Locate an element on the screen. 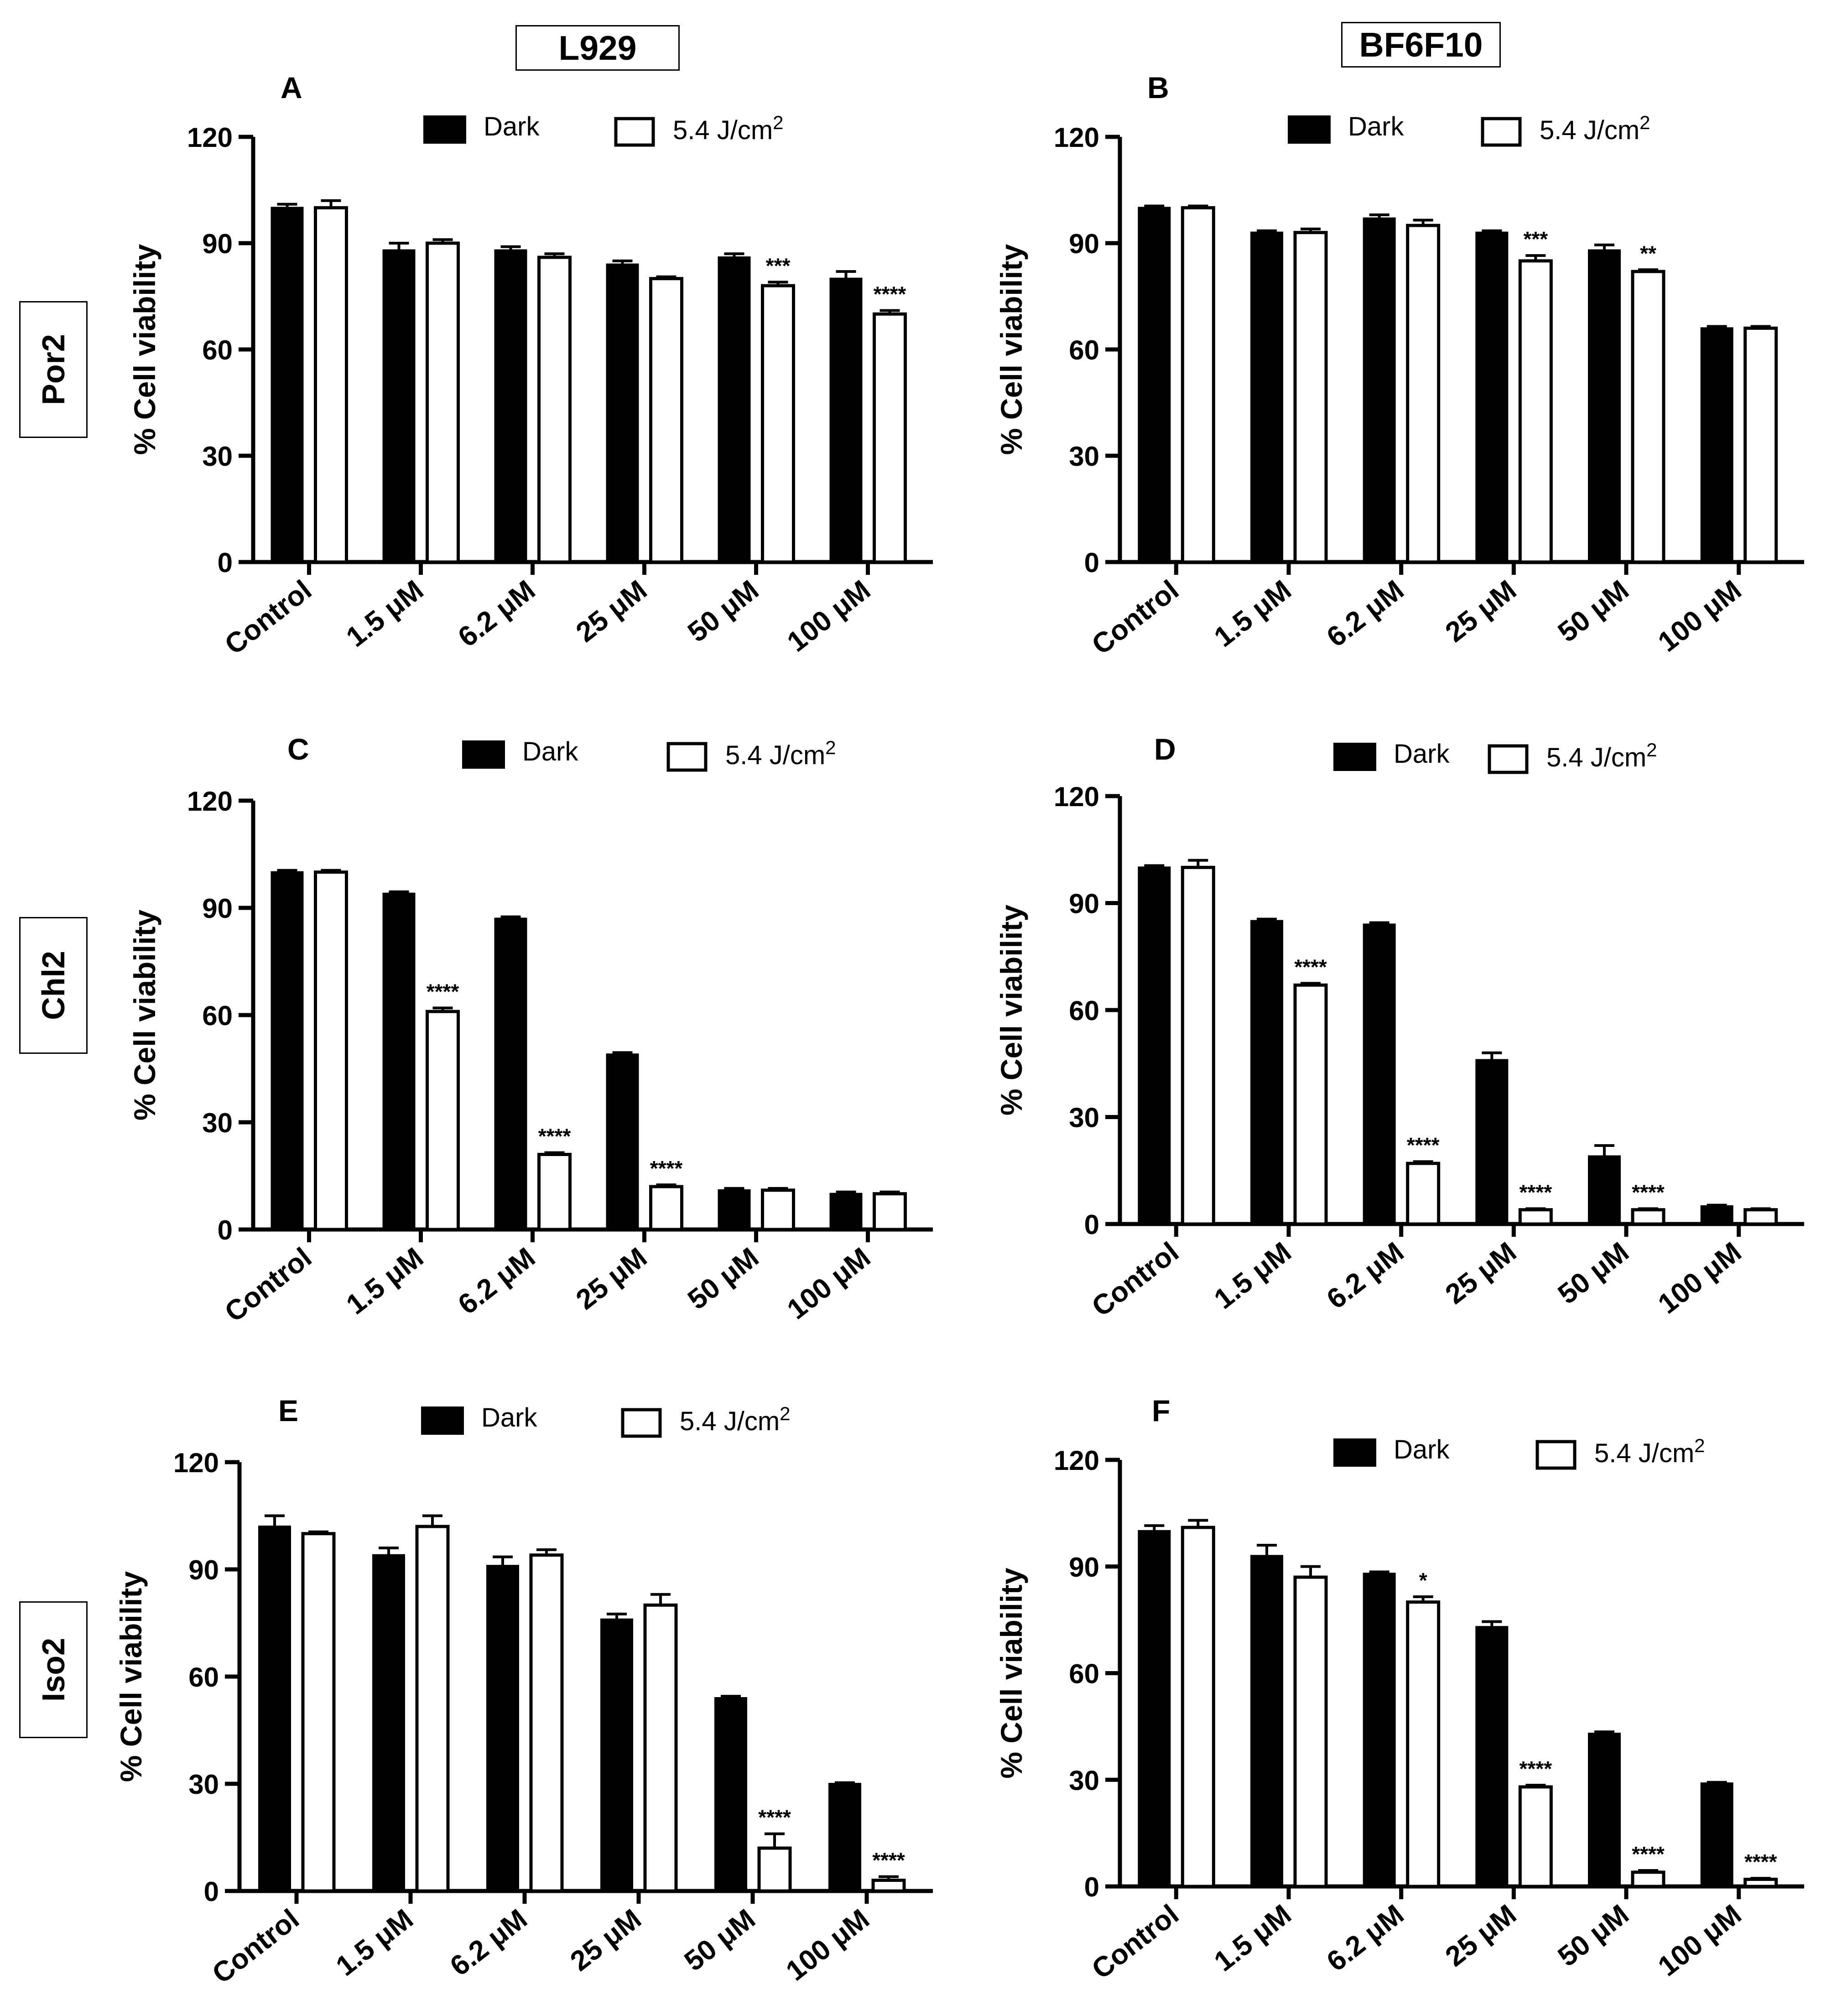 The height and width of the screenshot is (2016, 1837). significance-label: *** is located at coordinates (778, 265).